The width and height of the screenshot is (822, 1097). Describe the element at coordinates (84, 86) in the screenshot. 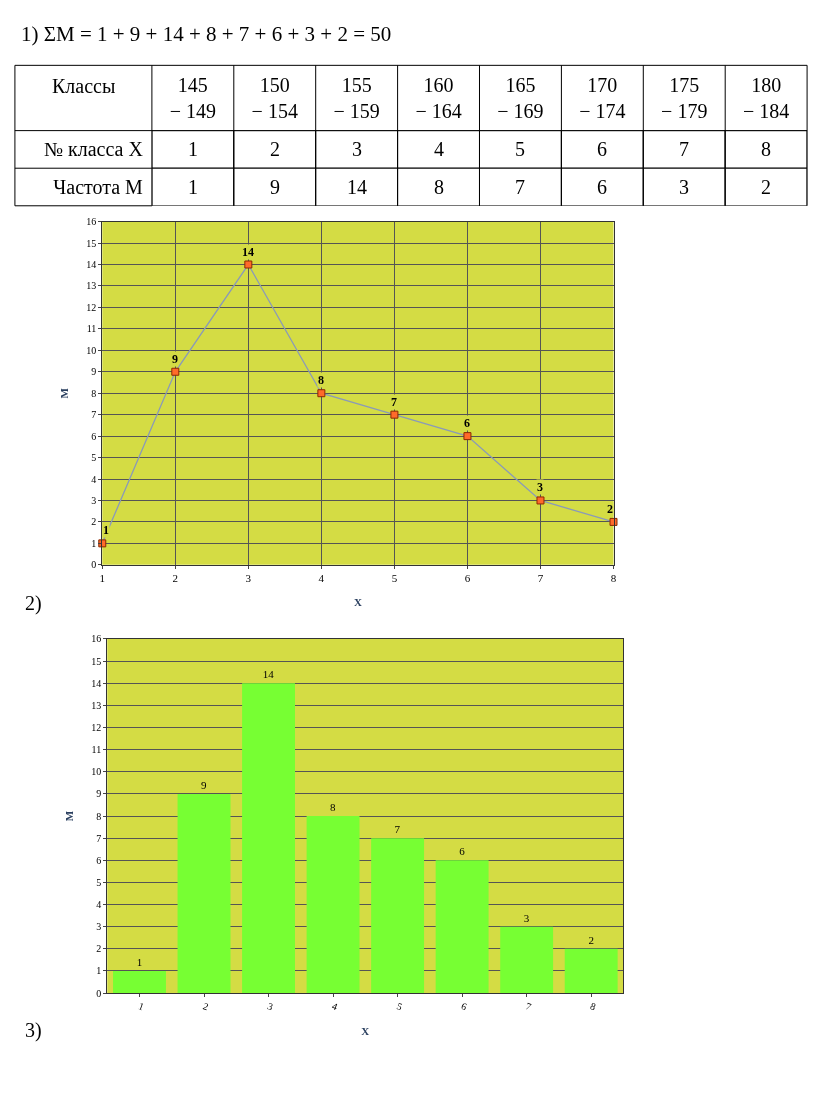

I see `x-axis-title: Классы` at that location.